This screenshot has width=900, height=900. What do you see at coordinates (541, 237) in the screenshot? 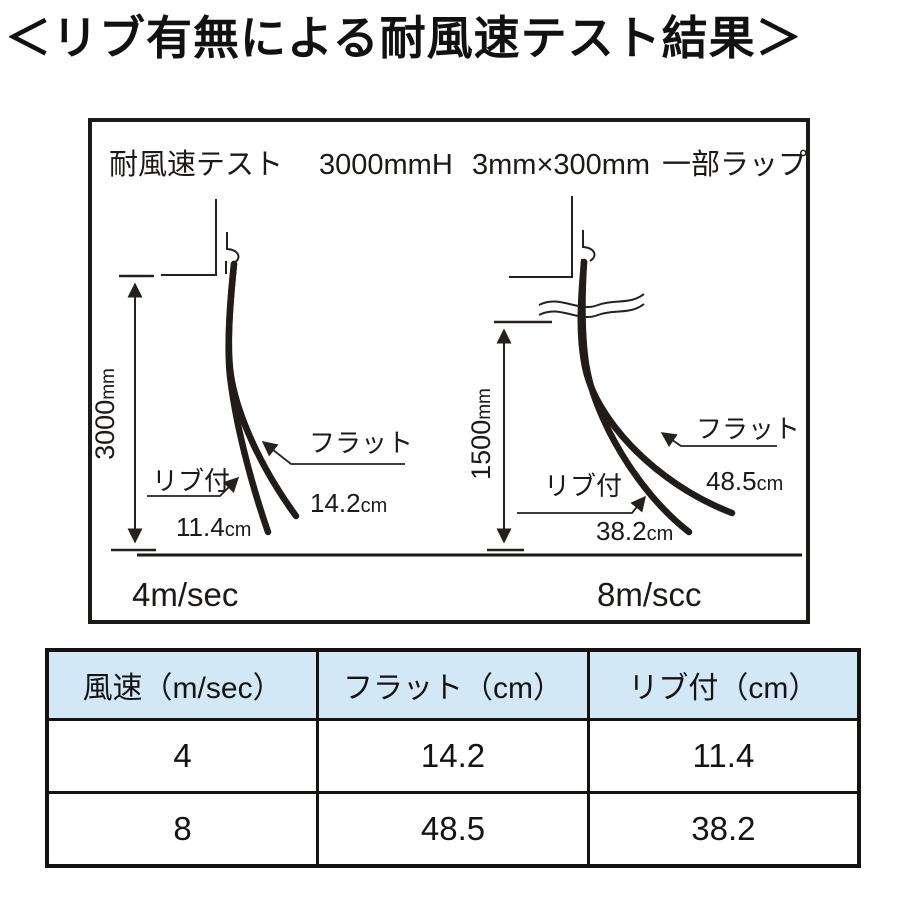
I see `right-bracket-line` at bounding box center [541, 237].